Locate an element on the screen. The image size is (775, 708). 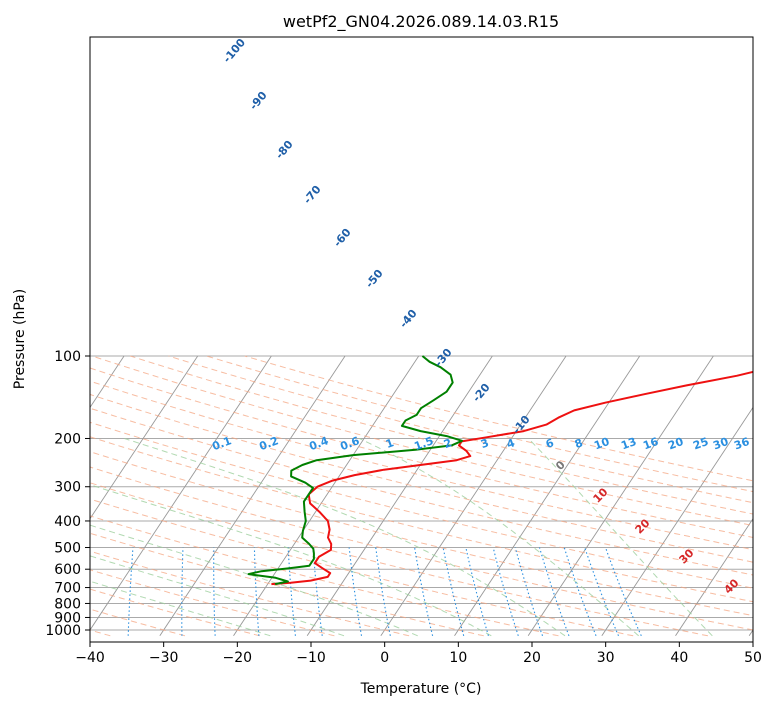
x-tick-label: 40 is located at coordinates (679, 658).